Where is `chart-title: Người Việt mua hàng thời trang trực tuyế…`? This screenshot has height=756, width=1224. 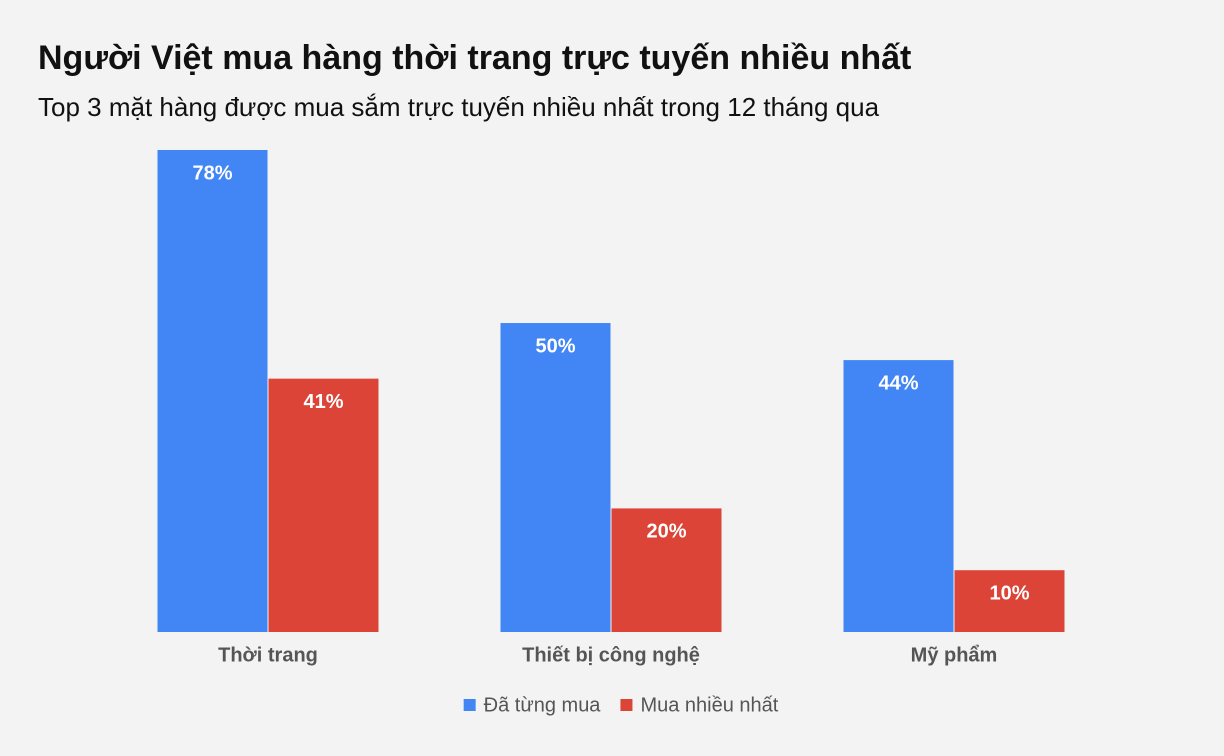 chart-title: Người Việt mua hàng thời trang trực tuyế… is located at coordinates (474, 58).